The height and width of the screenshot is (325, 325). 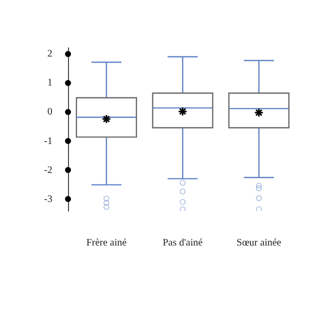 What do you see at coordinates (49, 83) in the screenshot?
I see `y-tick-label: 1` at bounding box center [49, 83].